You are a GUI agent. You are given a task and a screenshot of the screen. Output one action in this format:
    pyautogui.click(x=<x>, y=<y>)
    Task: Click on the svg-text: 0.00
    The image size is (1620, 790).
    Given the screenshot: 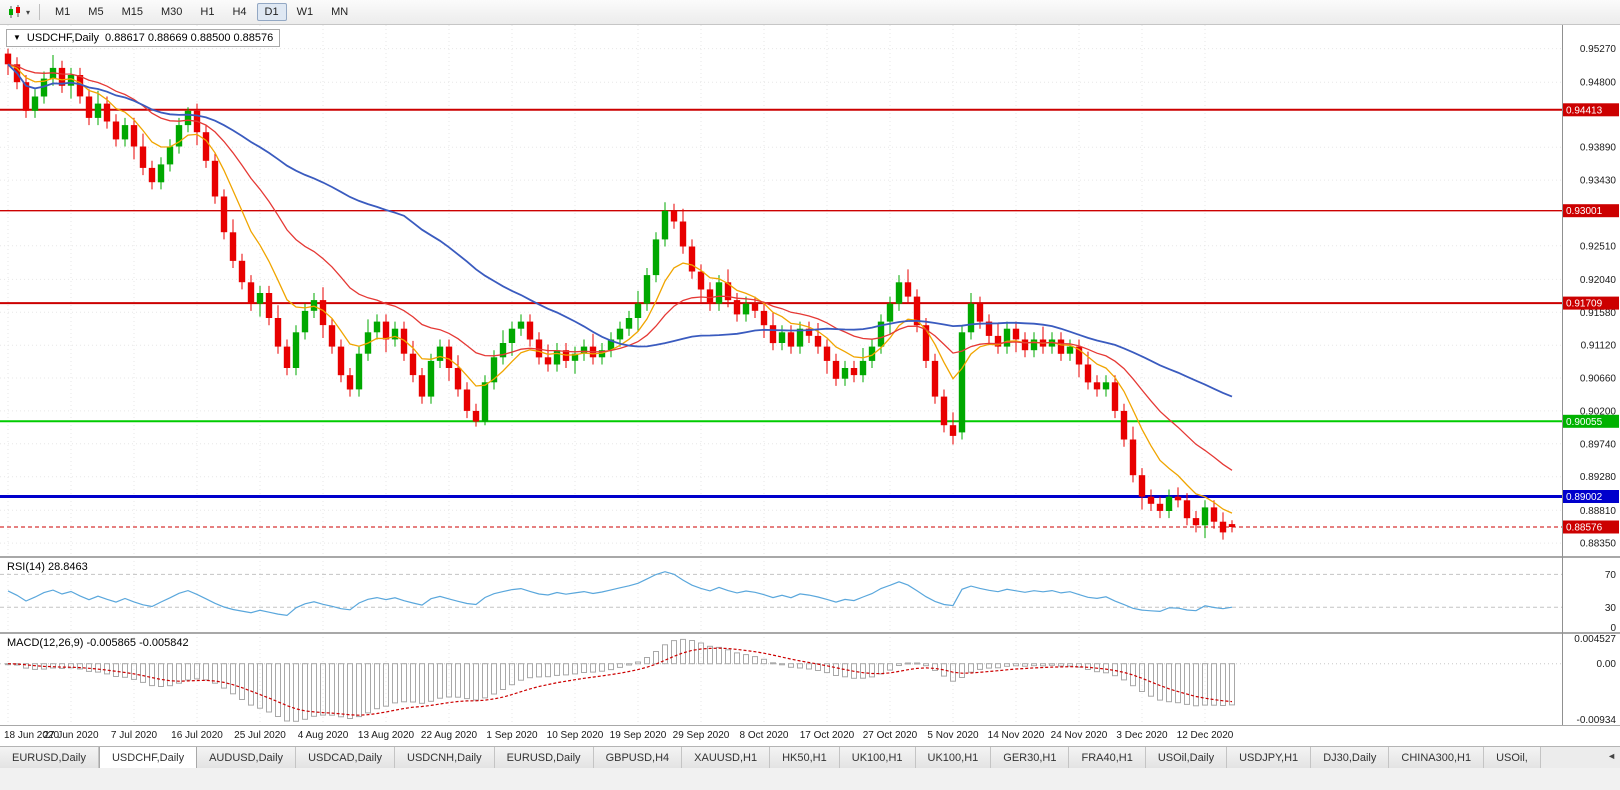 What is the action you would take?
    pyautogui.click(x=1607, y=664)
    